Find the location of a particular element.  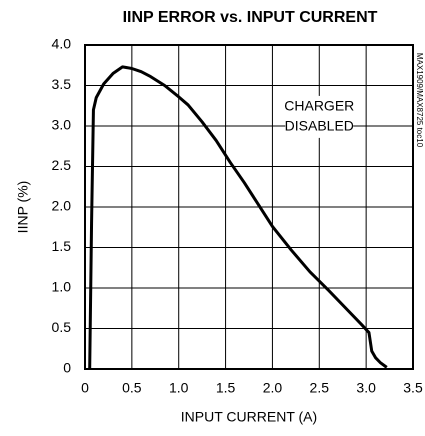

y-tick-label: 1.0 is located at coordinates (62, 287).